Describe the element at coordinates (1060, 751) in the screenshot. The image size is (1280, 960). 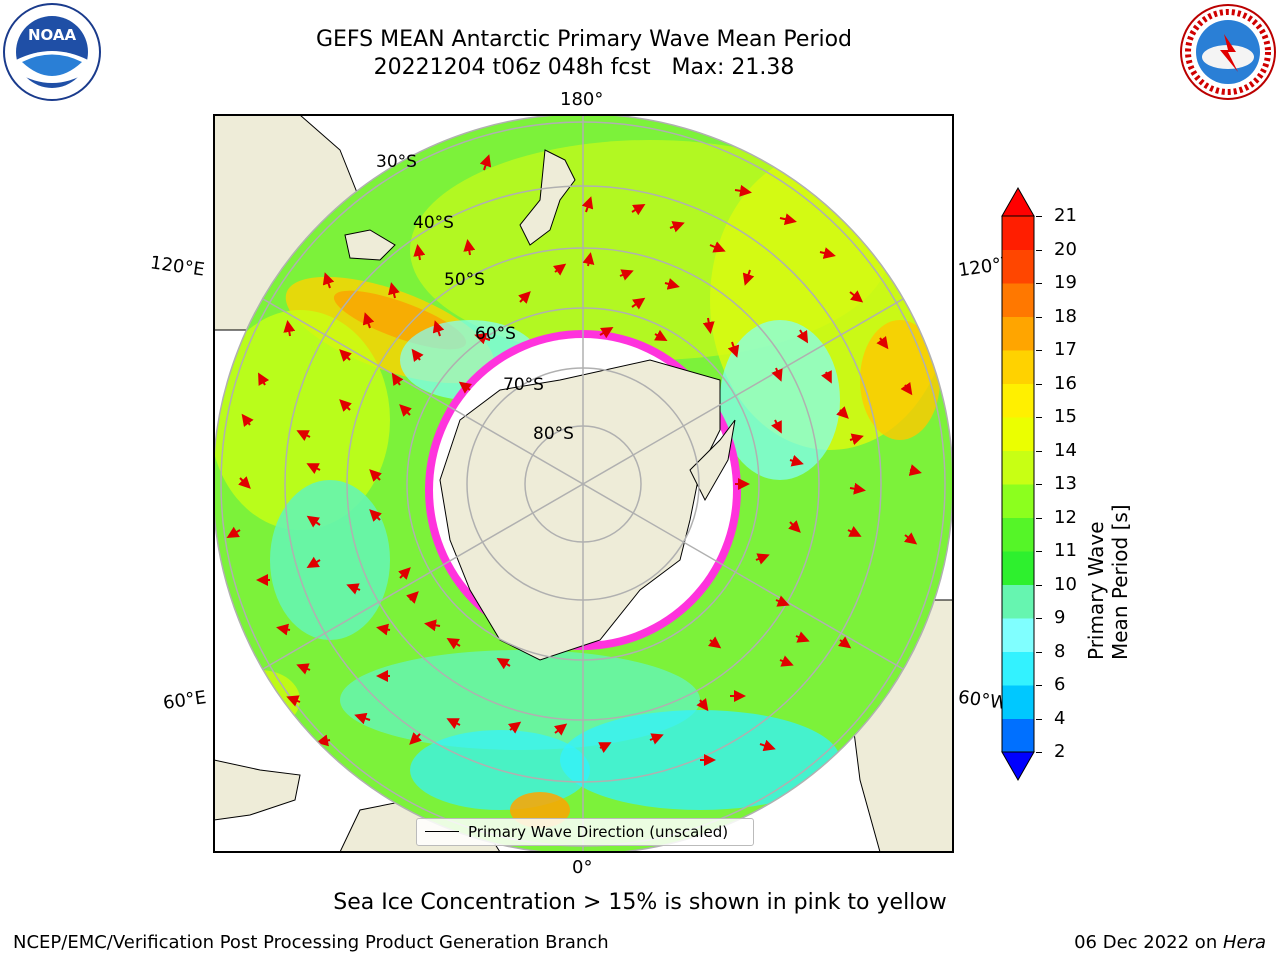
I see `colorbar-tick-label: 2` at that location.